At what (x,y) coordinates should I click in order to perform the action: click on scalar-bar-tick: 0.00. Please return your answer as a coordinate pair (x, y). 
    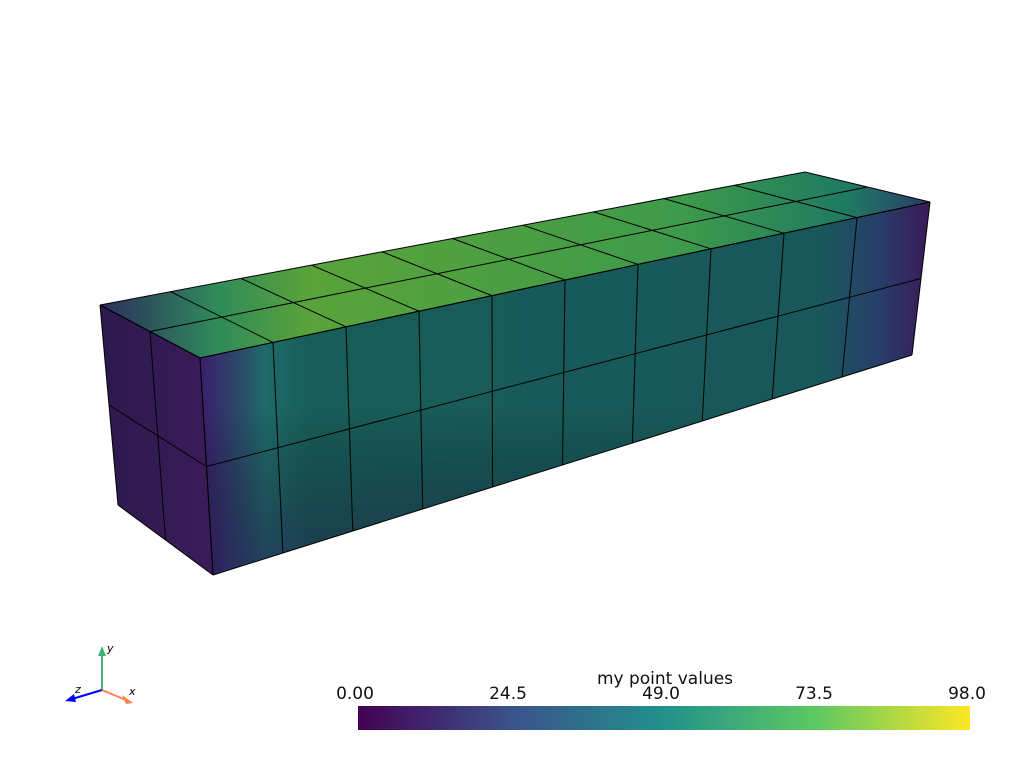
    Looking at the image, I should click on (355, 694).